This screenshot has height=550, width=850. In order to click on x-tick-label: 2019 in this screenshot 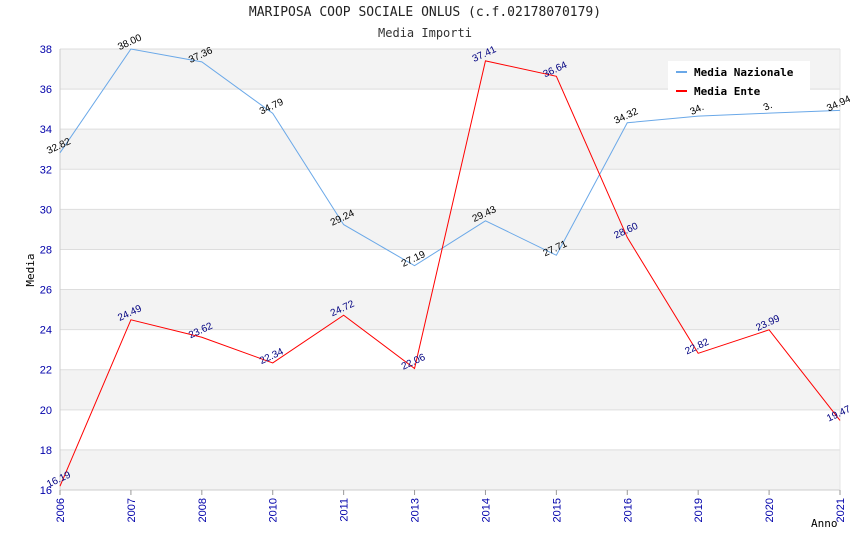, I will do `click(699, 510)`.